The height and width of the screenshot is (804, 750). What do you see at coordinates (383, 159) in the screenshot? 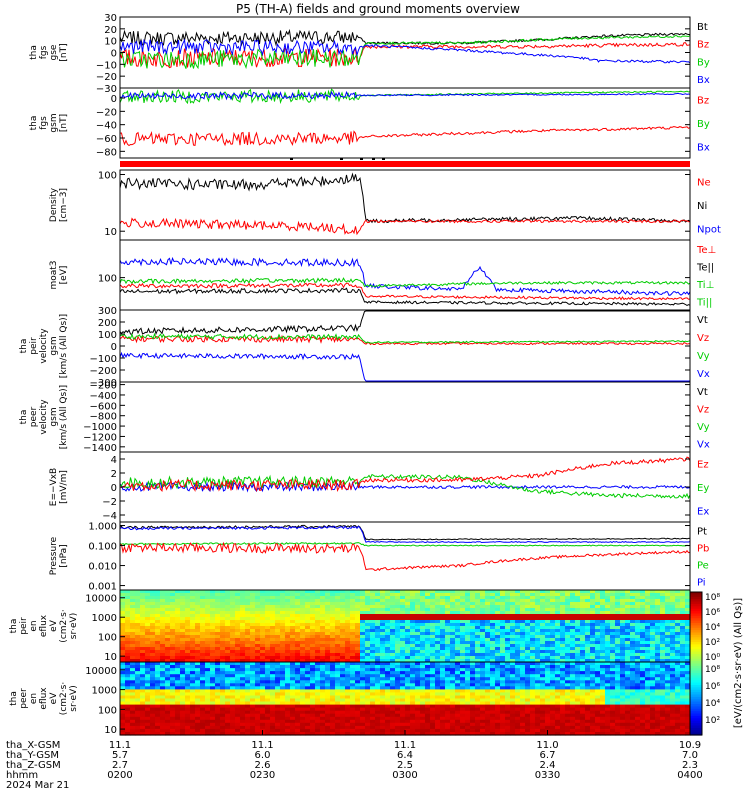
I see `flag-mark` at bounding box center [383, 159].